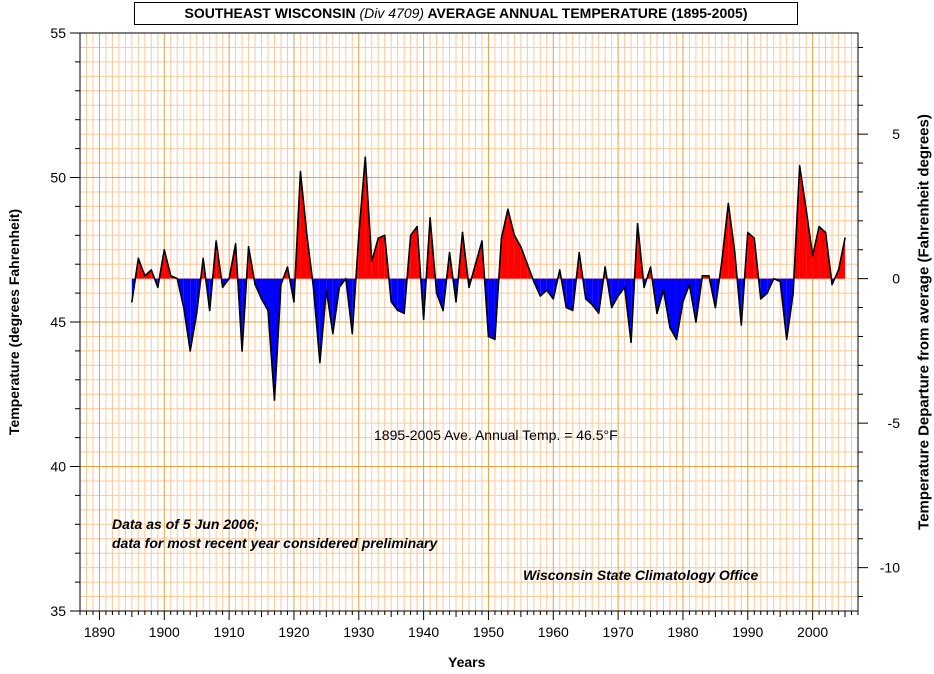 The image size is (934, 674). I want to click on x-tick-label: 1940, so click(423, 632).